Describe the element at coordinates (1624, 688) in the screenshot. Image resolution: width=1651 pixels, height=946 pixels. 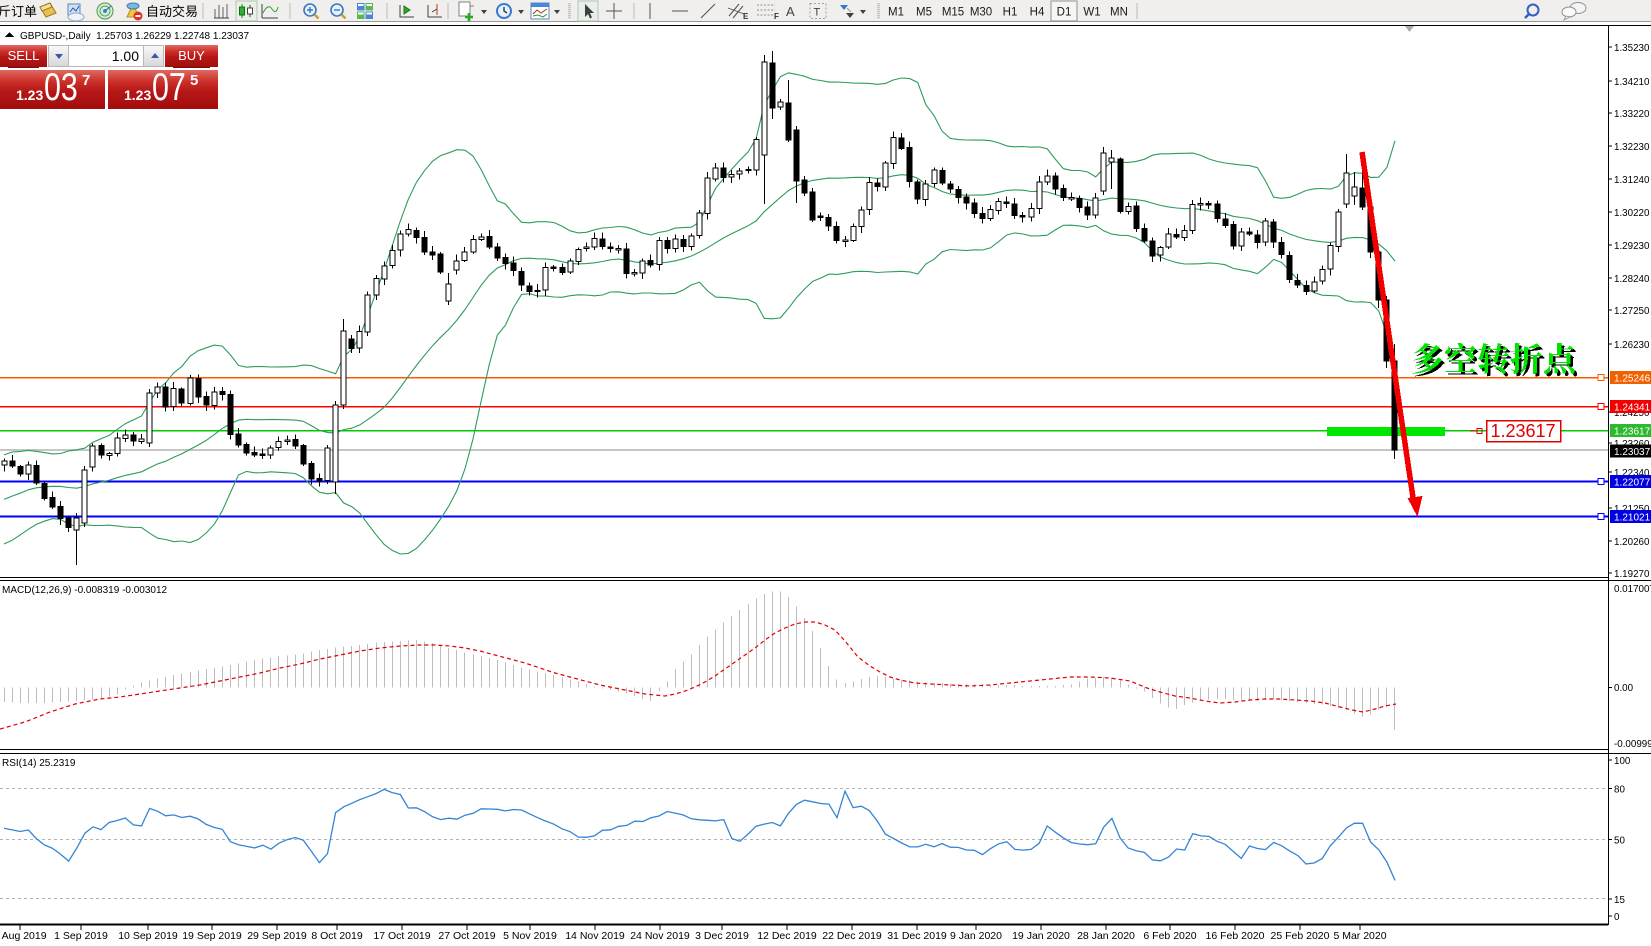
I see `svg-text: 0.00` at that location.